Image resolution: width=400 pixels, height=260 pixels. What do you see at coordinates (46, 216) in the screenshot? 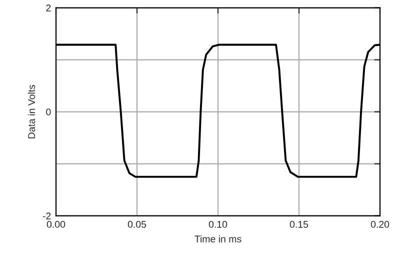
I see `y-tick-label: -2` at bounding box center [46, 216].